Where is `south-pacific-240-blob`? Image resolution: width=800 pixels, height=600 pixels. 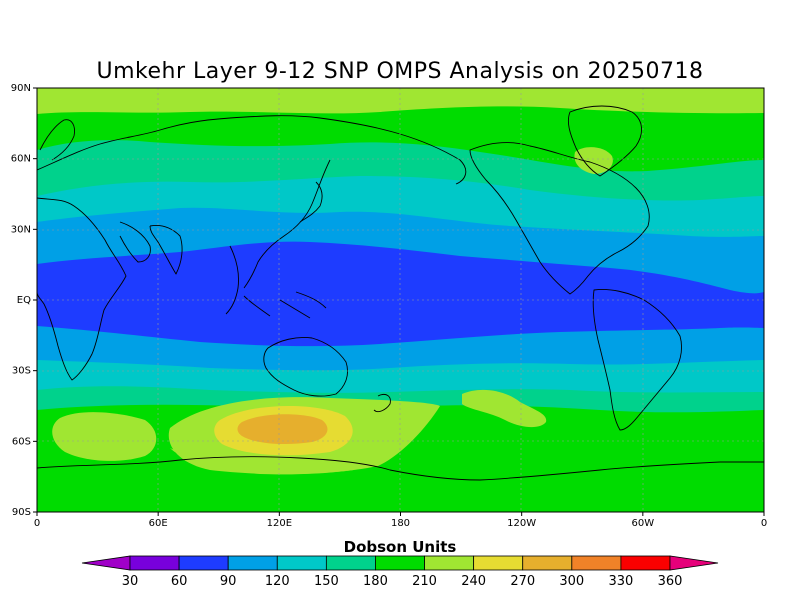 south-pacific-240-blob is located at coordinates (504, 408).